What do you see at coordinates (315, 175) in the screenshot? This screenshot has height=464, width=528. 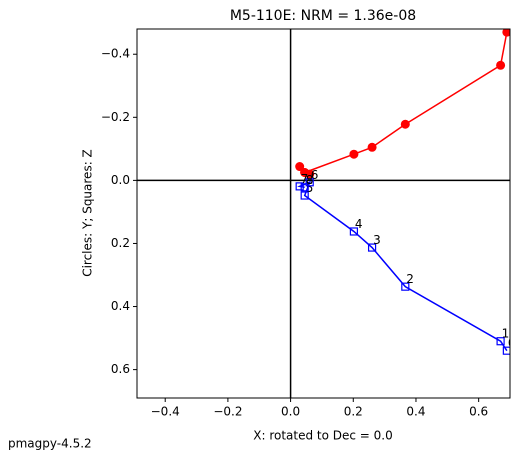 I see `point-label: 6` at bounding box center [315, 175].